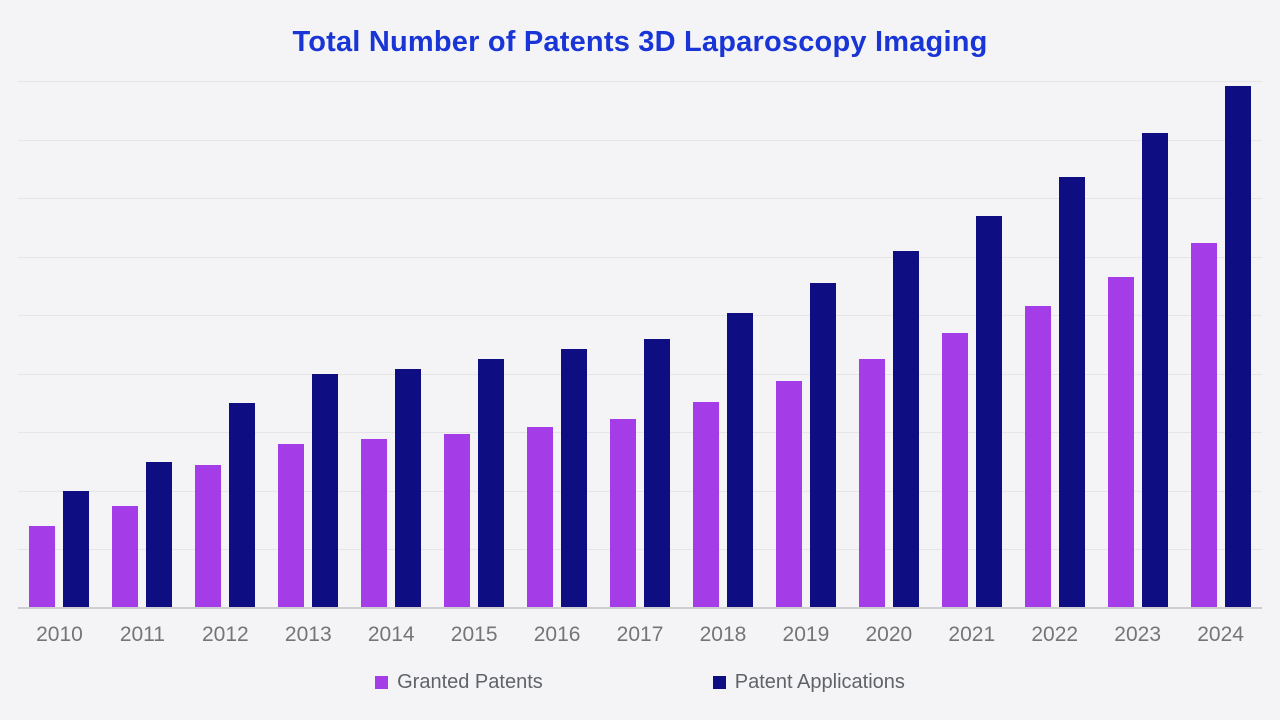 This screenshot has width=1280, height=720. What do you see at coordinates (470, 682) in the screenshot?
I see `legend-label: Granted Patents` at bounding box center [470, 682].